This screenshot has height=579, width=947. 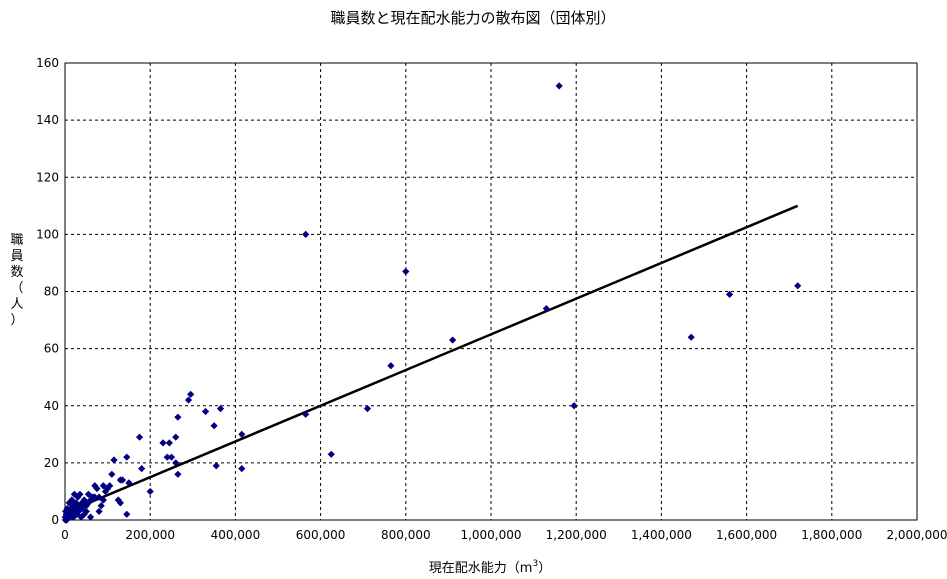 I want to click on y-axis-label: 職員数（人）, so click(x=16, y=280).